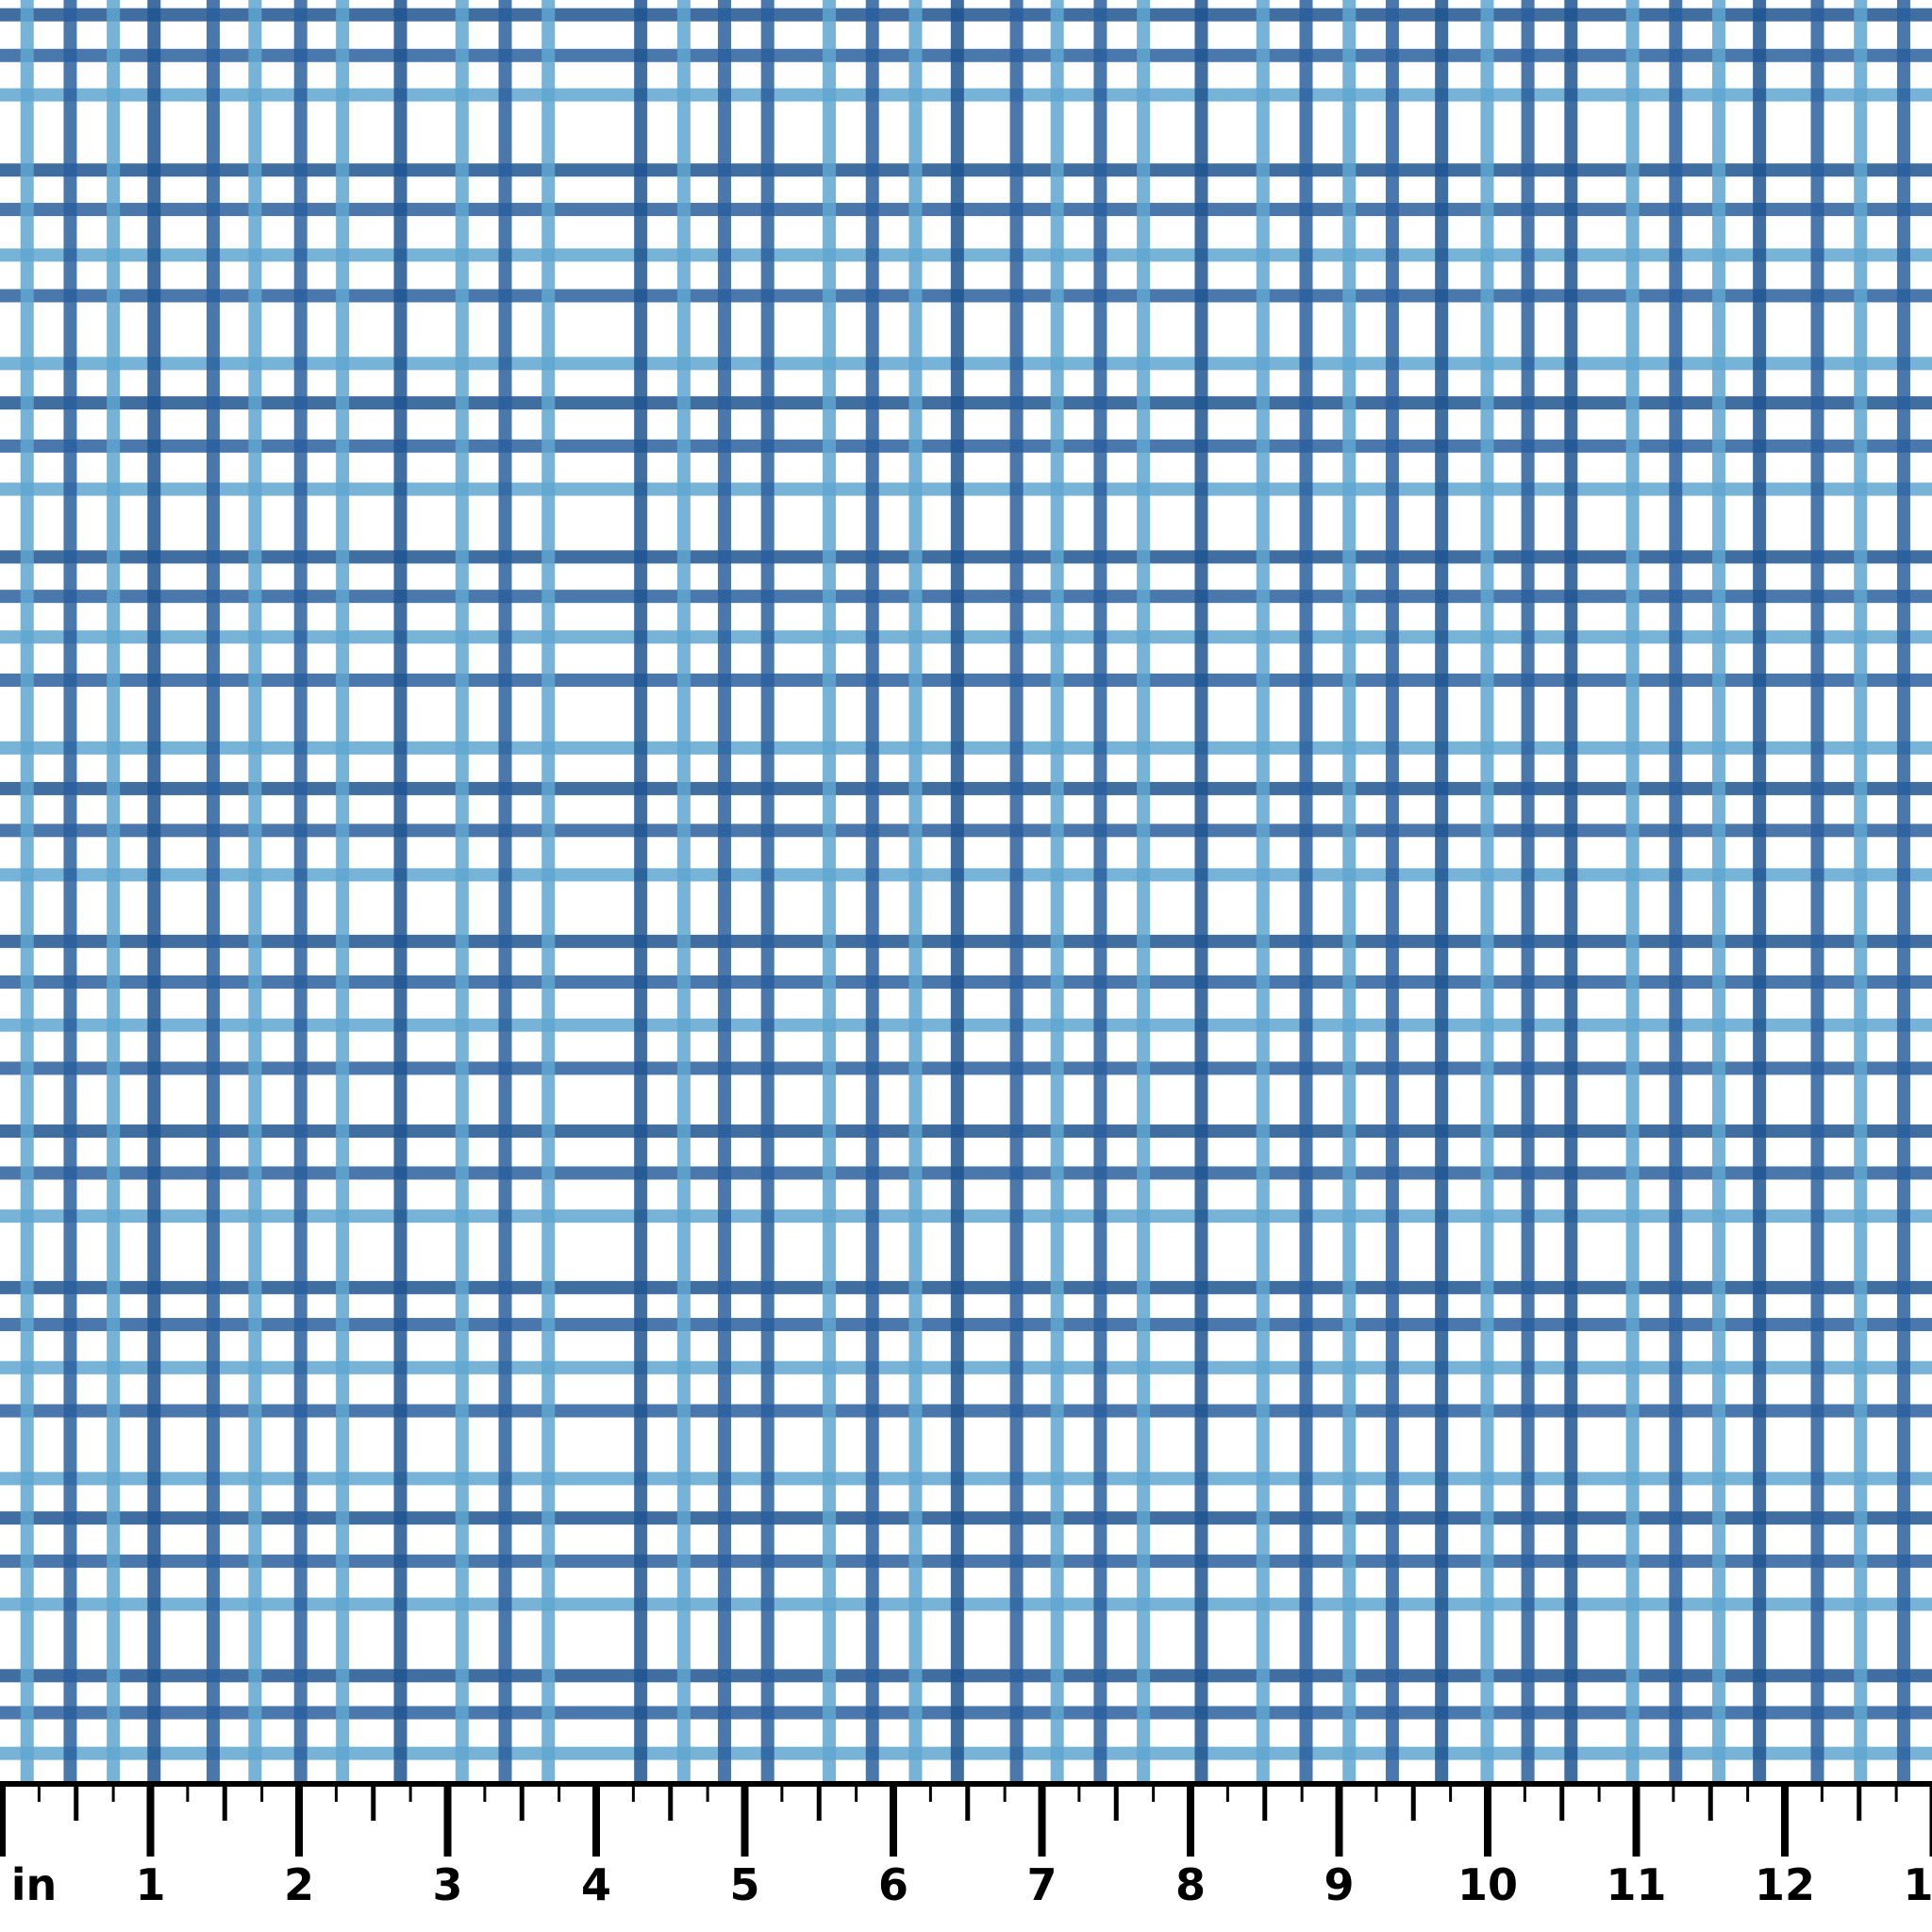 This screenshot has height=1932, width=1932. I want to click on ruler-inch-label: 11, so click(1637, 1885).